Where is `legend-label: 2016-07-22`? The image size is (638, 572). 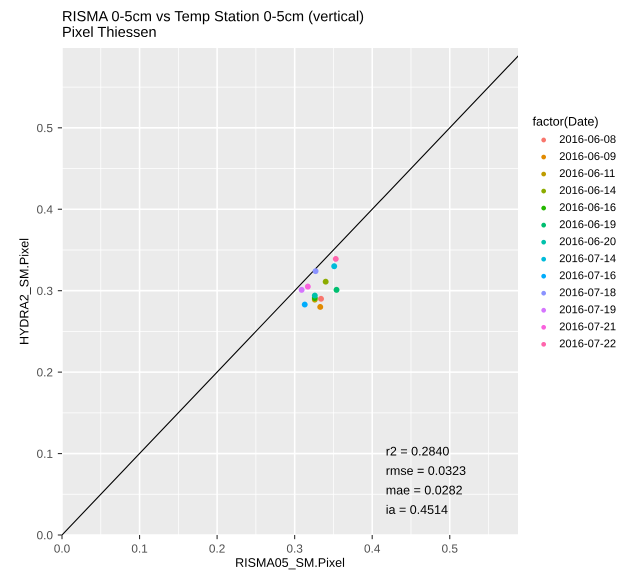
legend-label: 2016-07-22 is located at coordinates (588, 343).